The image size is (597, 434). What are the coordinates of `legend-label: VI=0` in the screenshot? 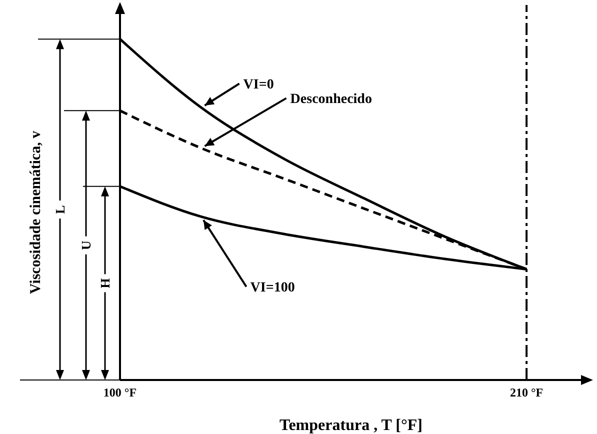 It's located at (258, 85).